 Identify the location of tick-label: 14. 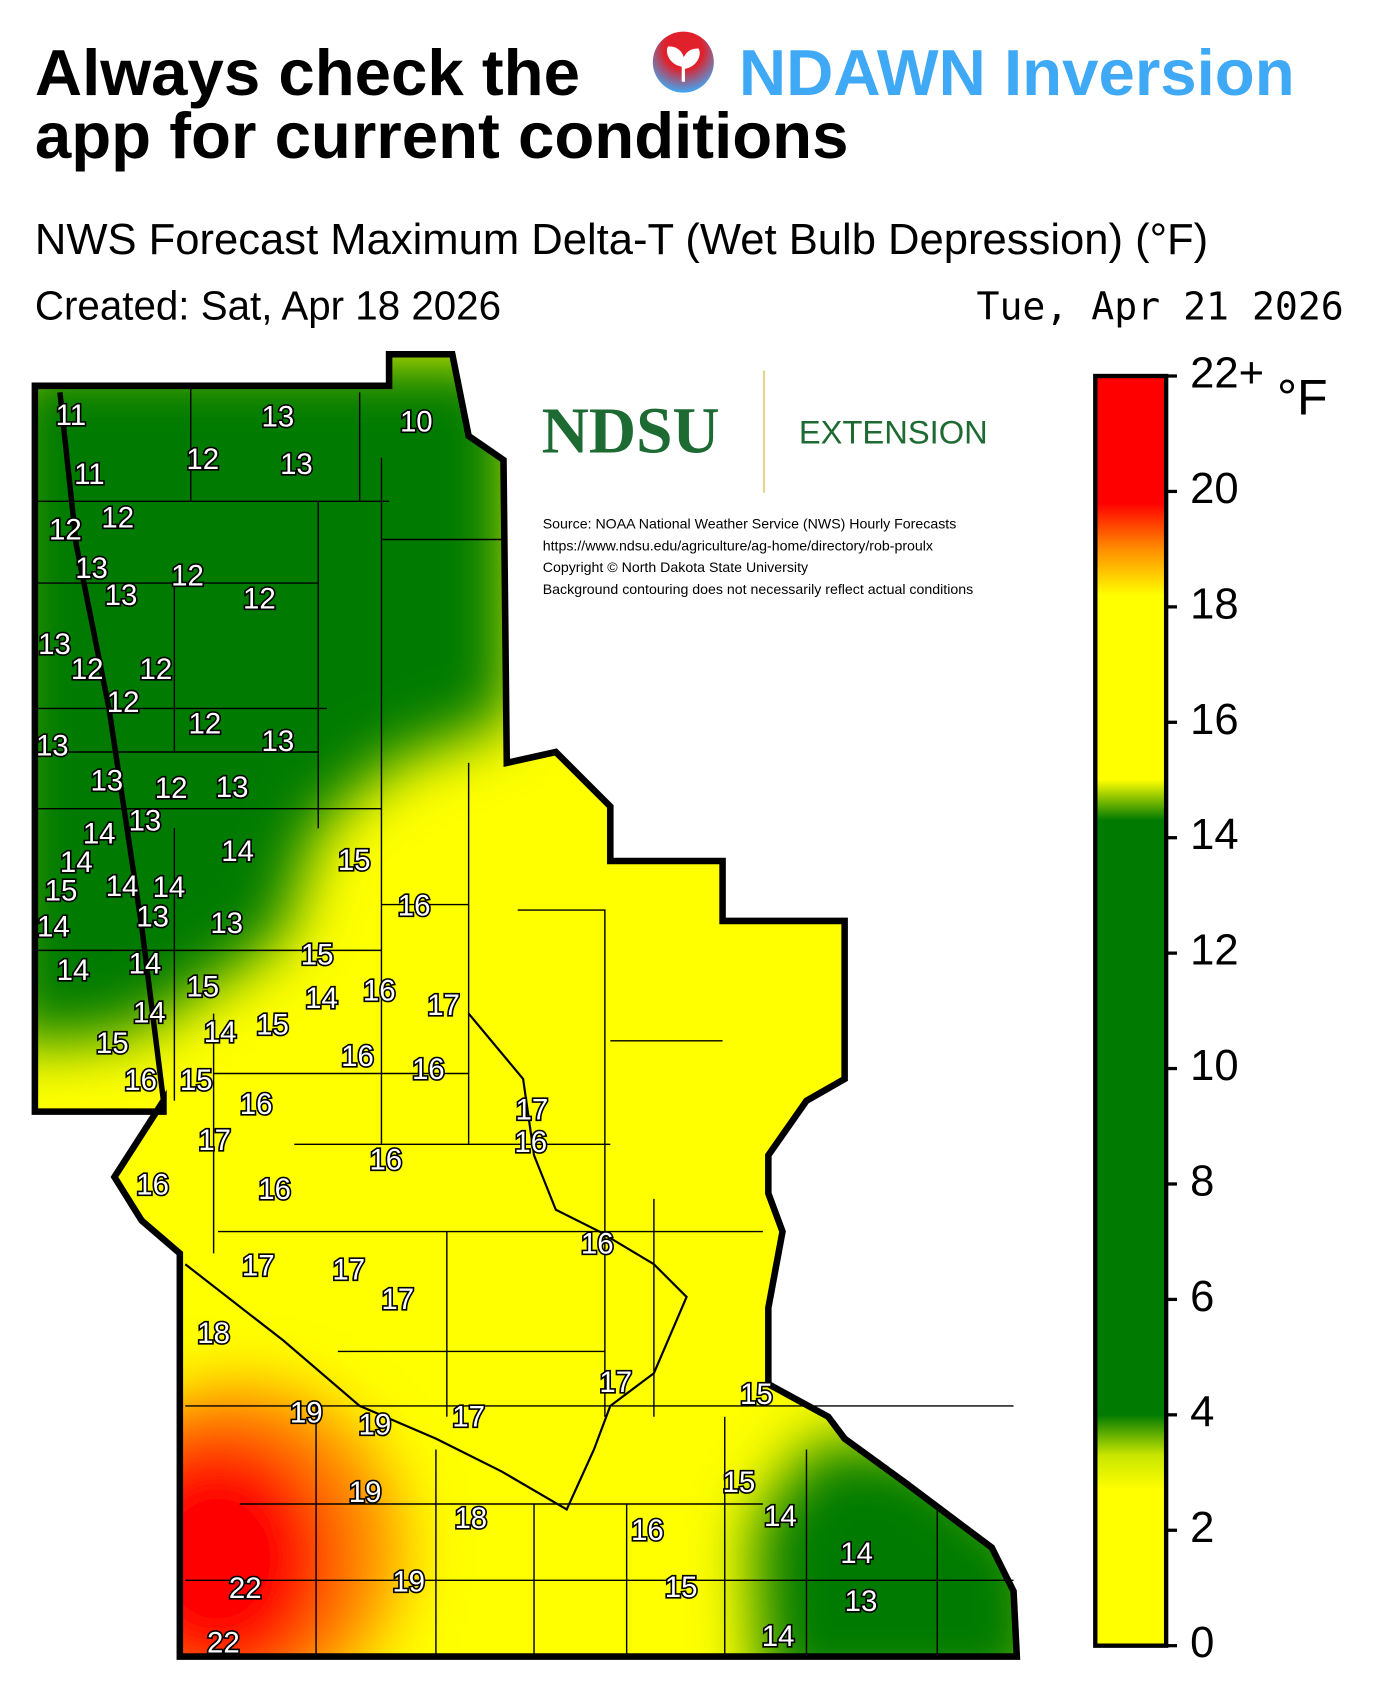
(1214, 835).